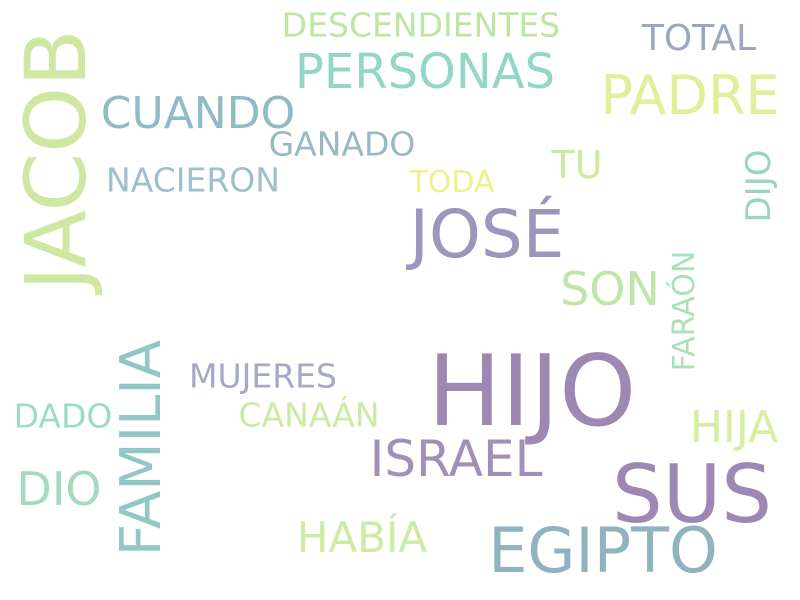  I want to click on word-dado: DADO, so click(63, 416).